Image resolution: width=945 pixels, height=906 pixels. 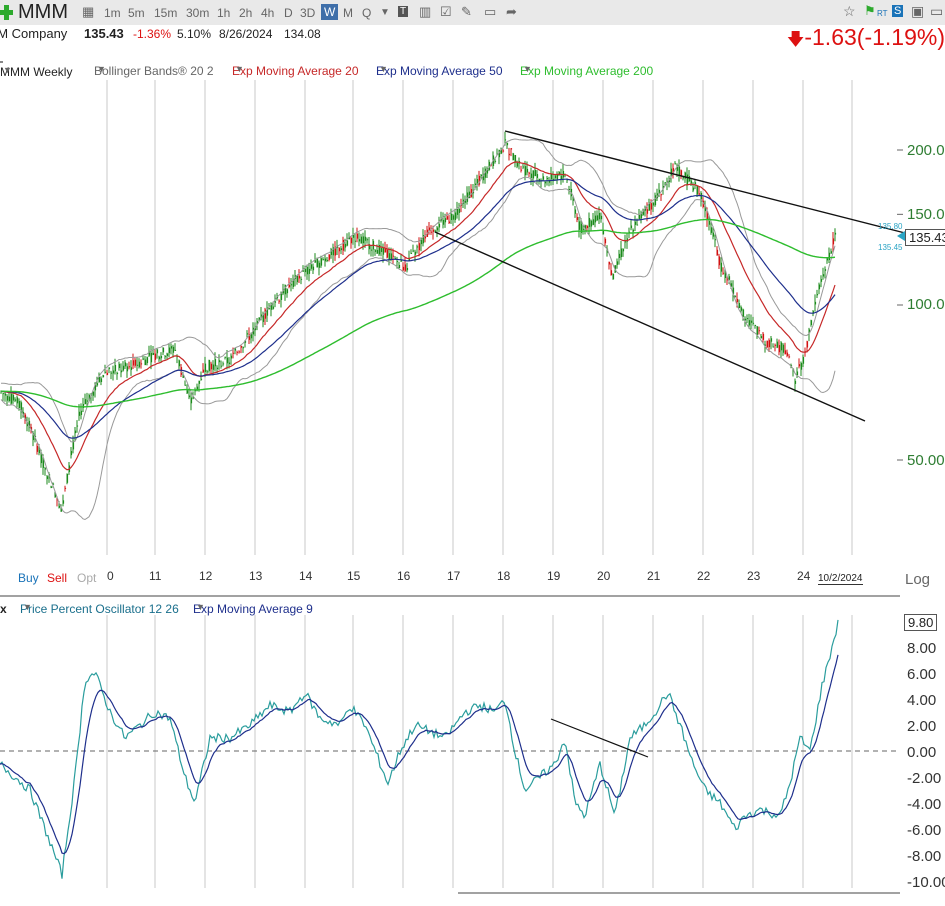 I want to click on layout-icon: ▣, so click(x=918, y=11).